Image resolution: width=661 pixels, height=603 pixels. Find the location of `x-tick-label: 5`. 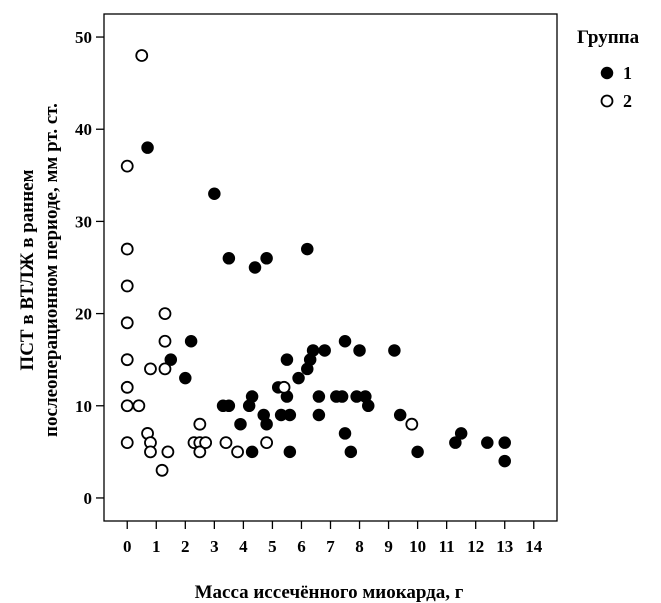

x-tick-label: 5 is located at coordinates (272, 546).